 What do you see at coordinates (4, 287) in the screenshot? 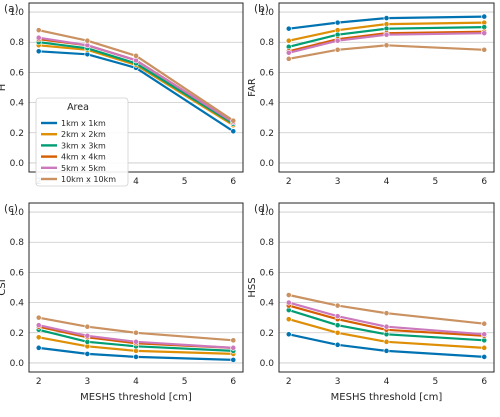
I see `y-axis-label: CSI` at bounding box center [4, 287].